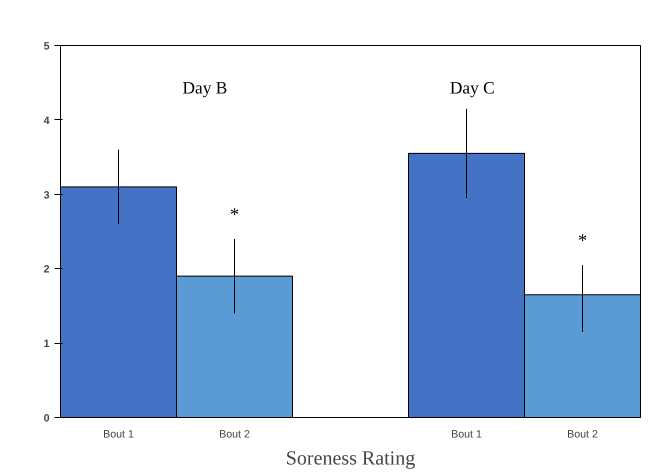  What do you see at coordinates (205, 88) in the screenshot?
I see `annotation: Day B` at bounding box center [205, 88].